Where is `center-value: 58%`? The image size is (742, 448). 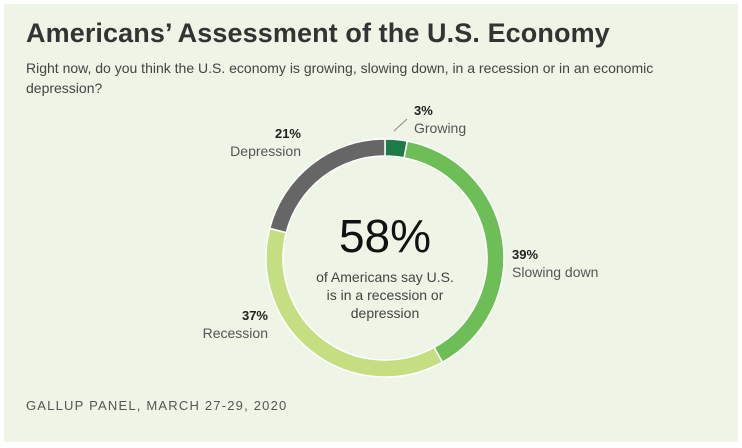 center-value: 58% is located at coordinates (385, 236).